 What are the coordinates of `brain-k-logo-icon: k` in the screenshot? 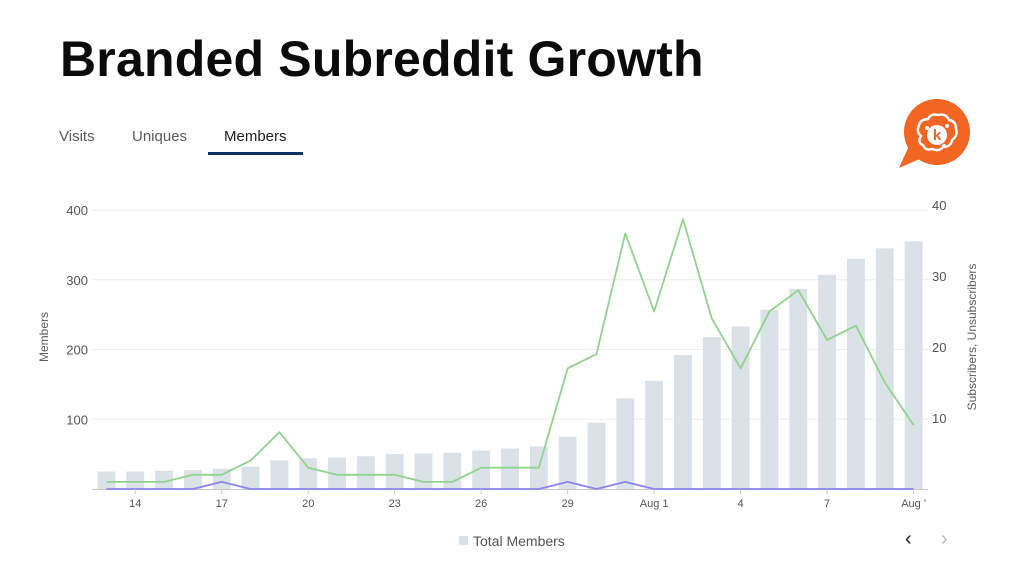 It's located at (934, 133).